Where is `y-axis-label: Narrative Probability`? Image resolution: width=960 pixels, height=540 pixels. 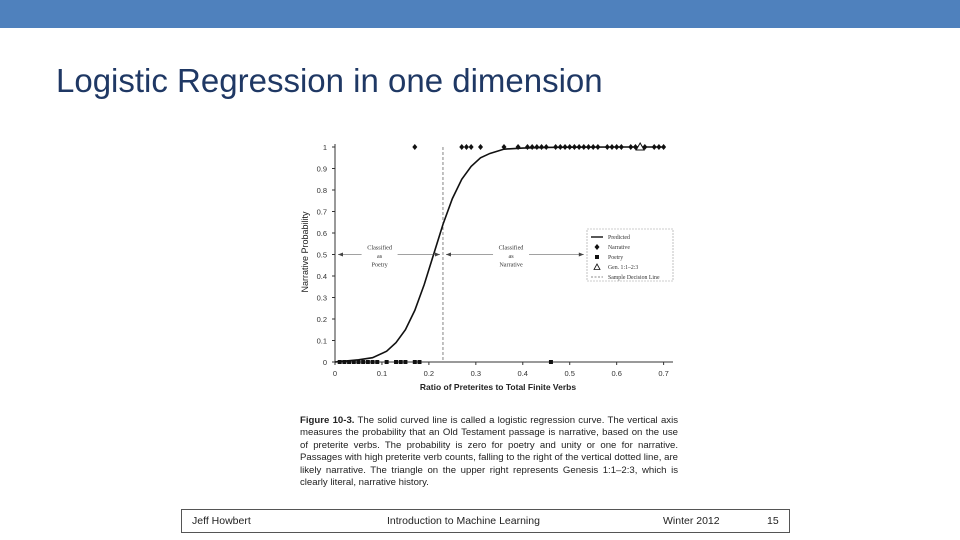
y-axis-label: Narrative Probability is located at coordinates (305, 252).